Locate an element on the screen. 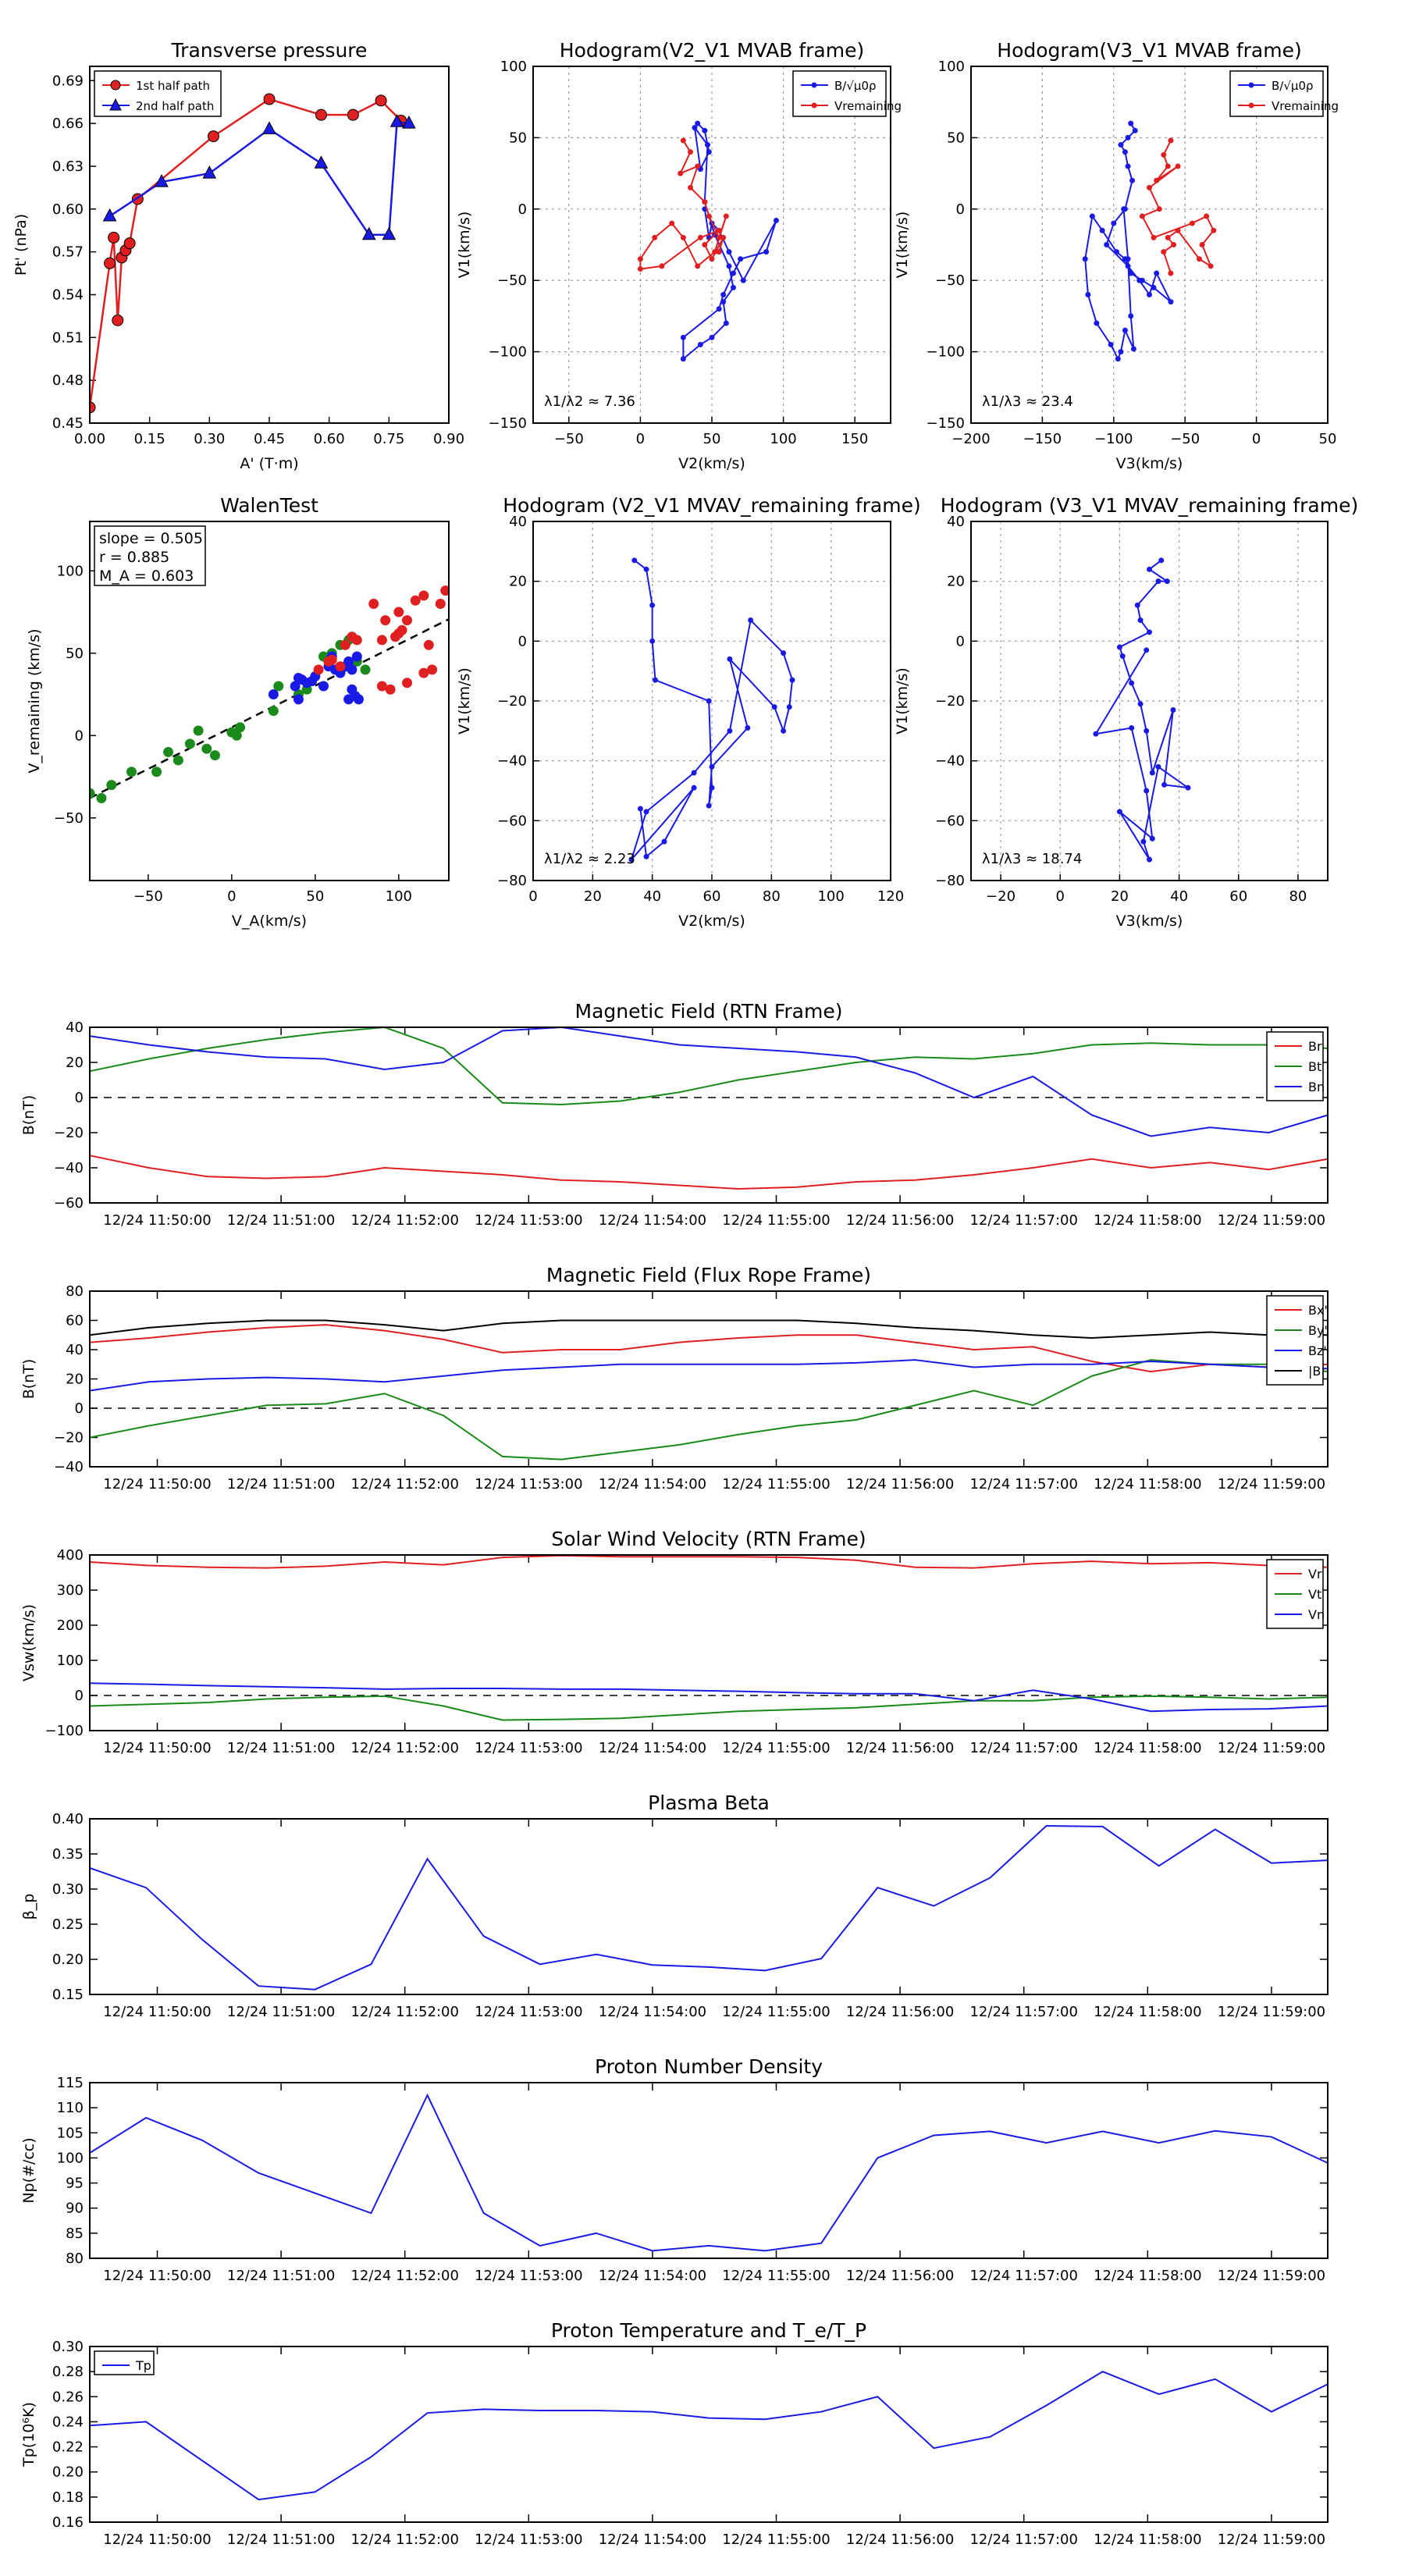 The image size is (1405, 2576). h3-plot-area is located at coordinates (712, 710).